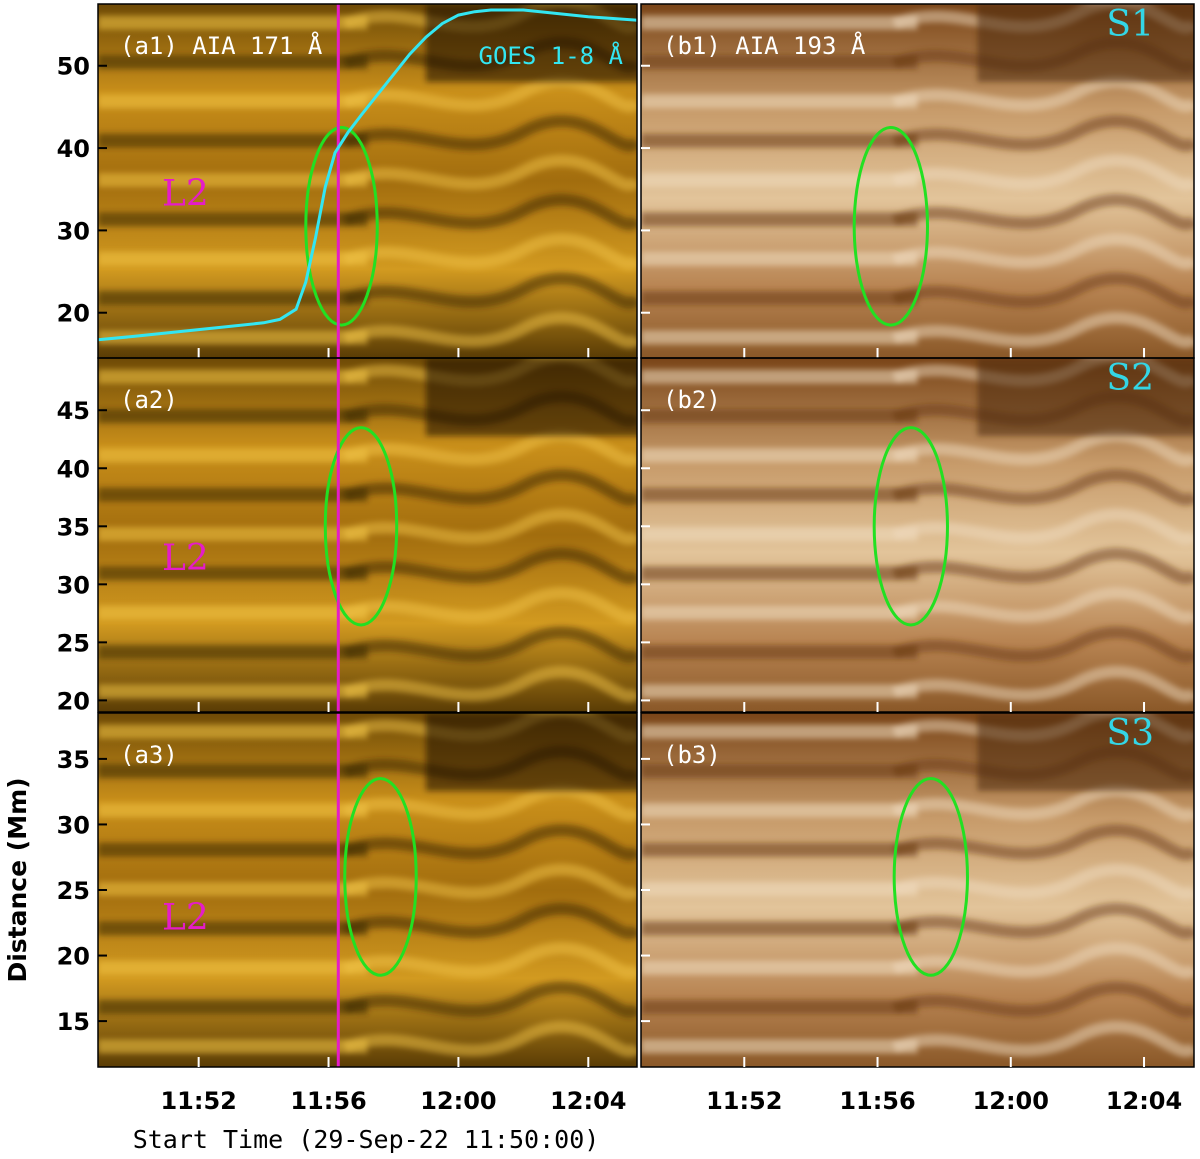  Describe the element at coordinates (149, 400) in the screenshot. I see `panel-label: (a2)` at that location.